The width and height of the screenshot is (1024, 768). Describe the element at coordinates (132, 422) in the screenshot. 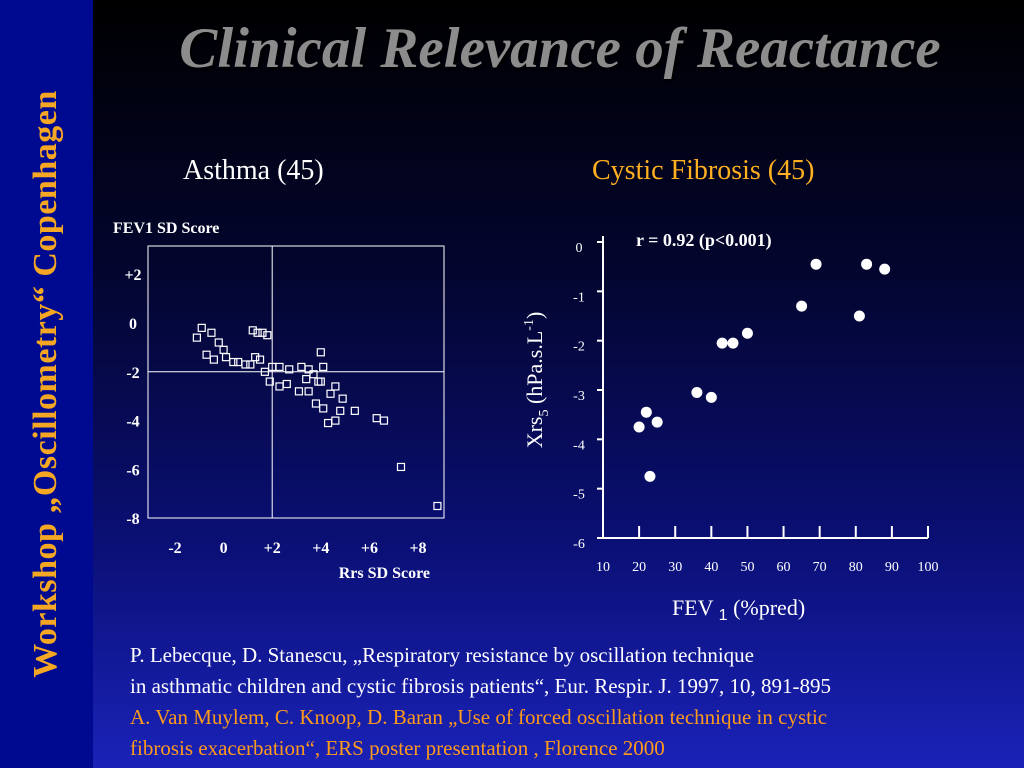

I see `asthma-y-tick-label: -4` at that location.